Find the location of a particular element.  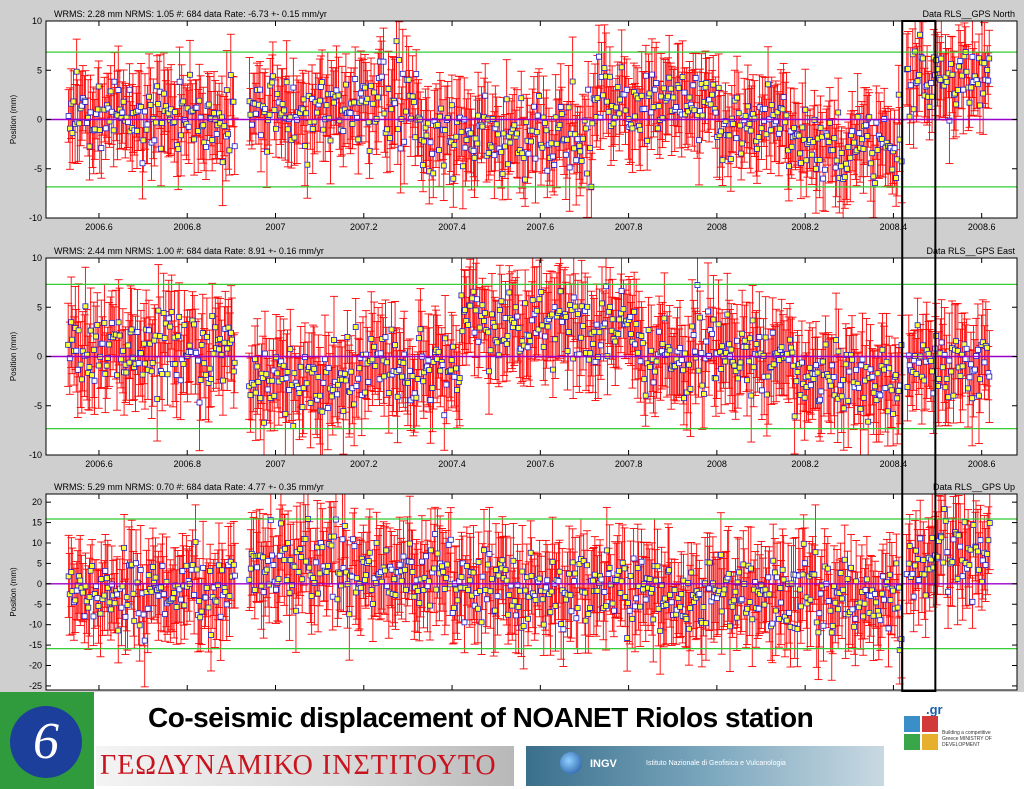

y-tick-label: -10 is located at coordinates (35, 218).